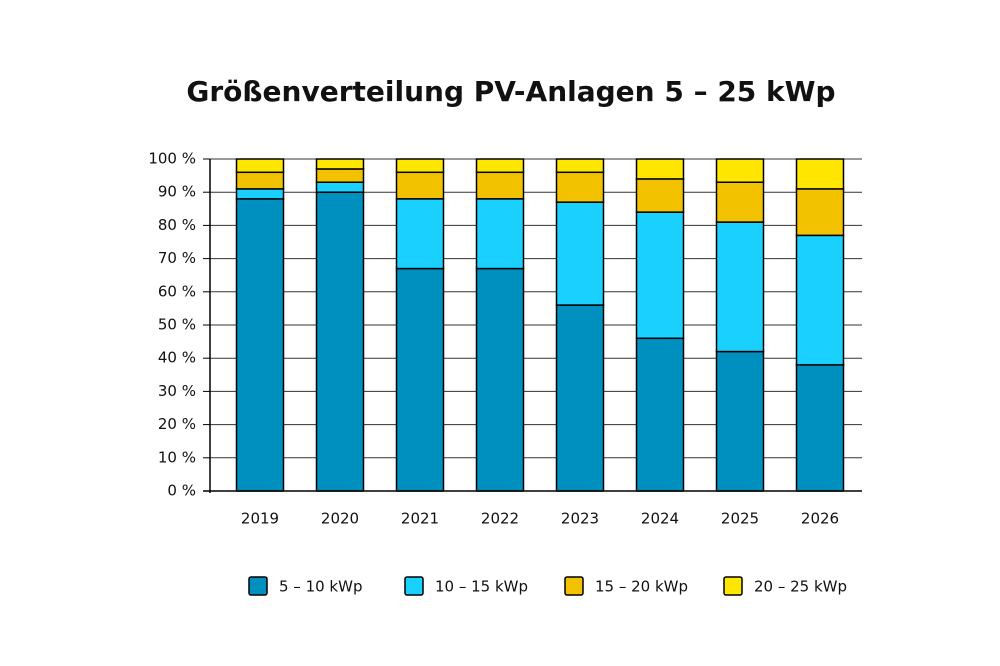 The height and width of the screenshot is (666, 1000). Describe the element at coordinates (181, 491) in the screenshot. I see `y-tick-label: 0 %` at that location.